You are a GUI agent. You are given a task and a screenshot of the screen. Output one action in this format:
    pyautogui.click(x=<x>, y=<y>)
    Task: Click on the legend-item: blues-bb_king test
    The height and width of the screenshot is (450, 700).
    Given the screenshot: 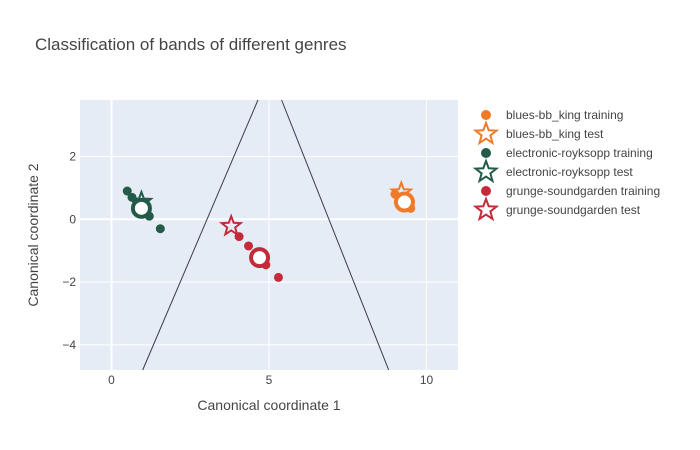 What is the action you would take?
    pyautogui.click(x=538, y=133)
    